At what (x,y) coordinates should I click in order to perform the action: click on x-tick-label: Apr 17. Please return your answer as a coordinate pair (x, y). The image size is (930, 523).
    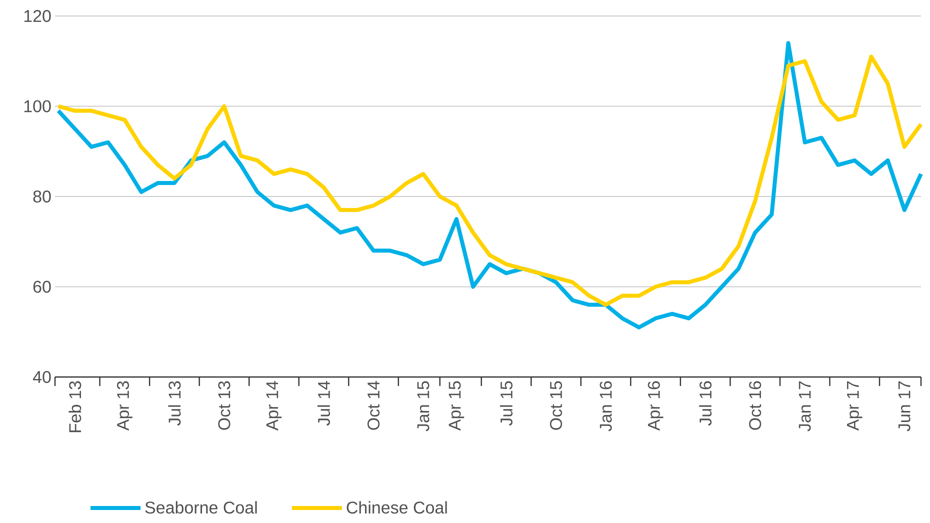
    Looking at the image, I should click on (854, 406).